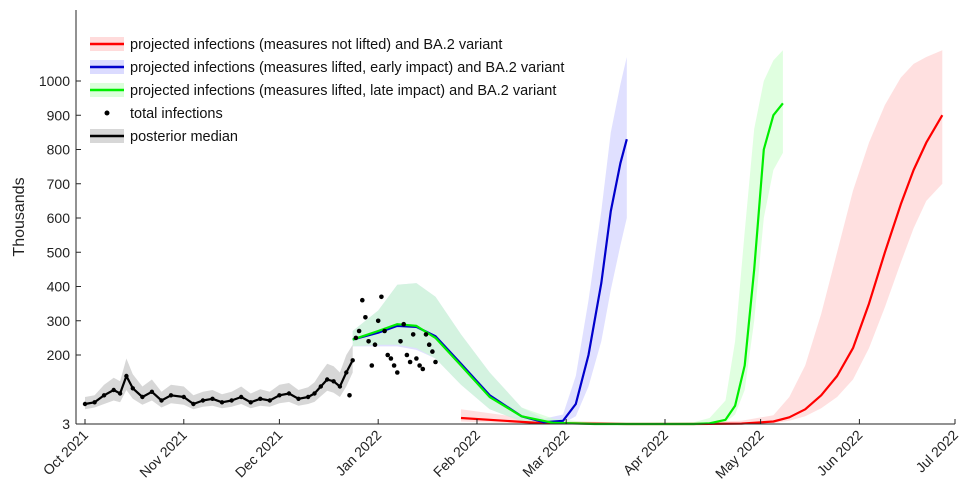 The height and width of the screenshot is (498, 968). I want to click on y-tick-label: 1000, so click(54, 81).